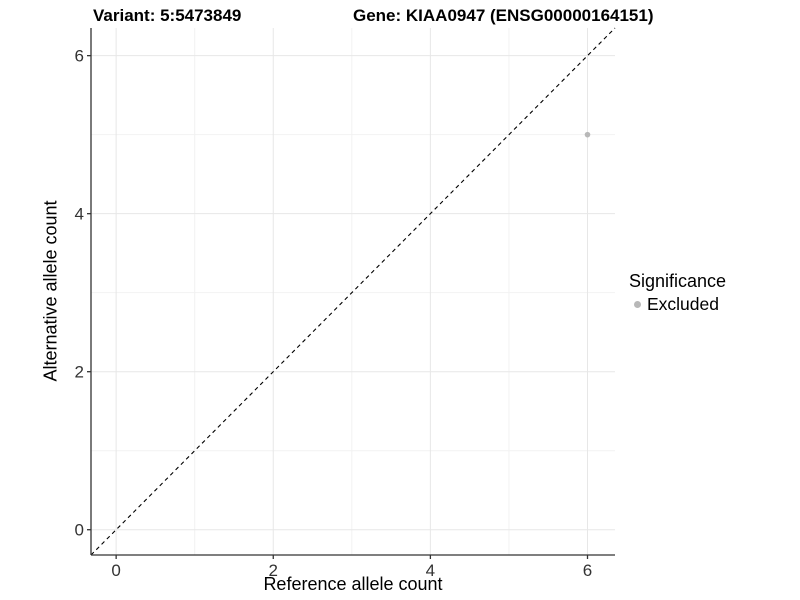 The height and width of the screenshot is (600, 800). What do you see at coordinates (79, 214) in the screenshot?
I see `y-tick-label: 4` at bounding box center [79, 214].